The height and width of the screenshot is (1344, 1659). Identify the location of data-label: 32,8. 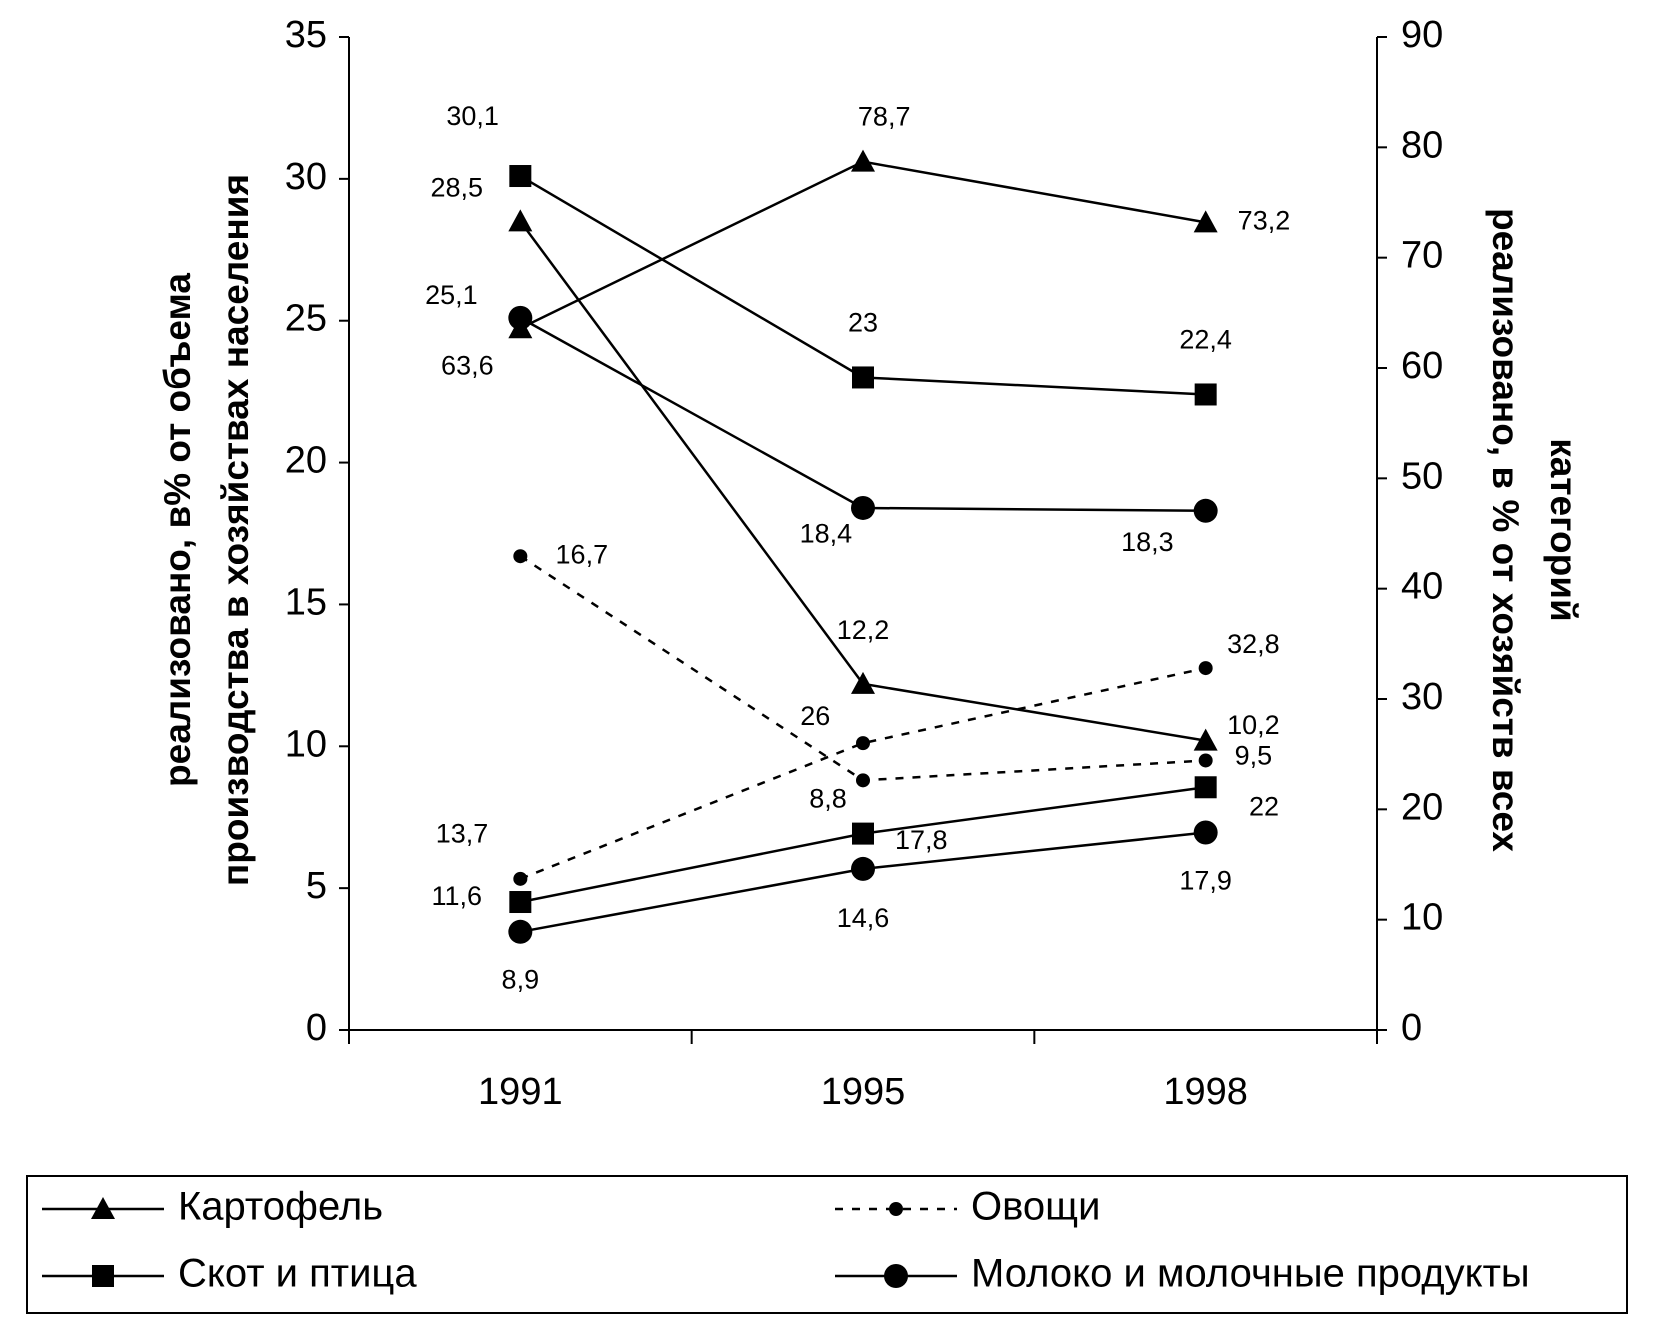
(1253, 644).